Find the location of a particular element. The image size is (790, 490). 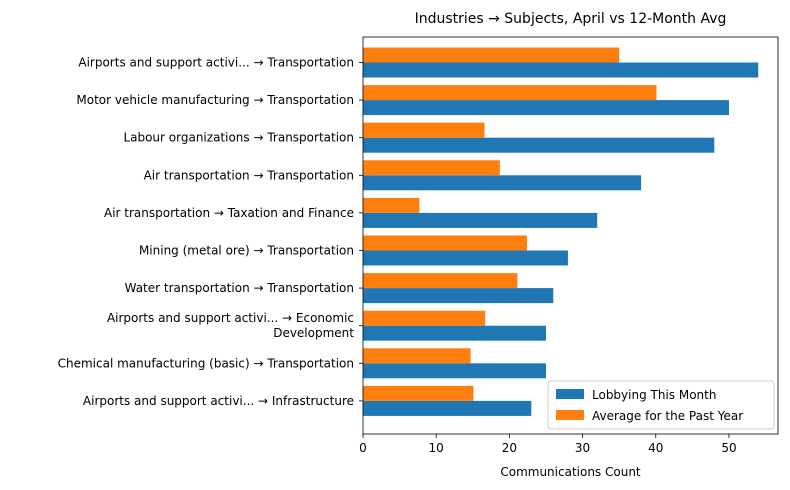

legend-box is located at coordinates (661, 405).